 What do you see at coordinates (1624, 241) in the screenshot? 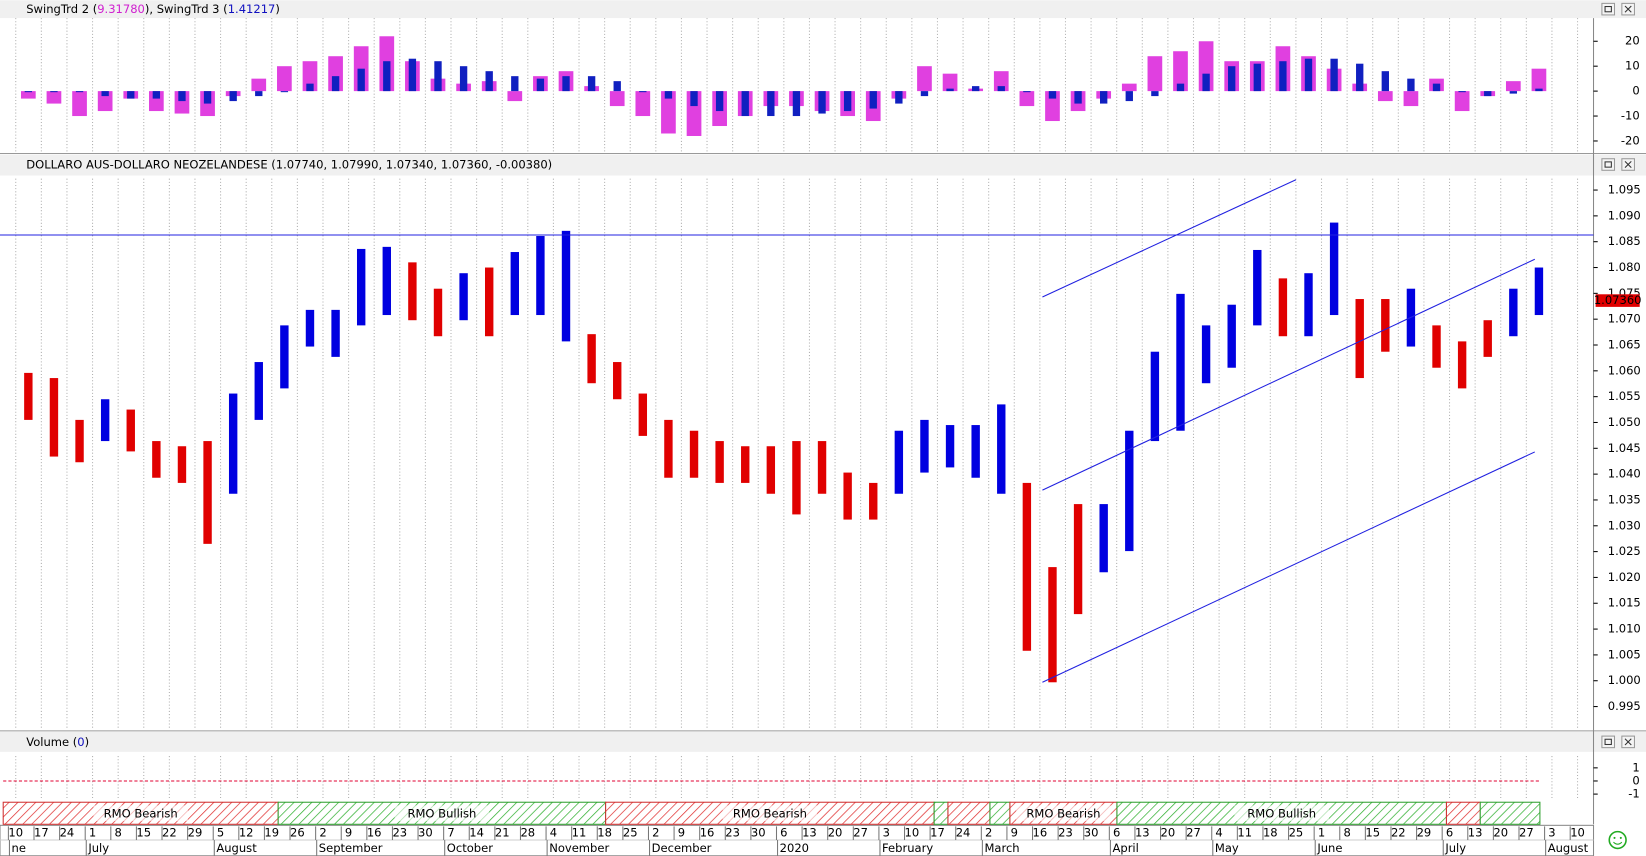
I see `y-tick-label: 1.085` at bounding box center [1624, 241].